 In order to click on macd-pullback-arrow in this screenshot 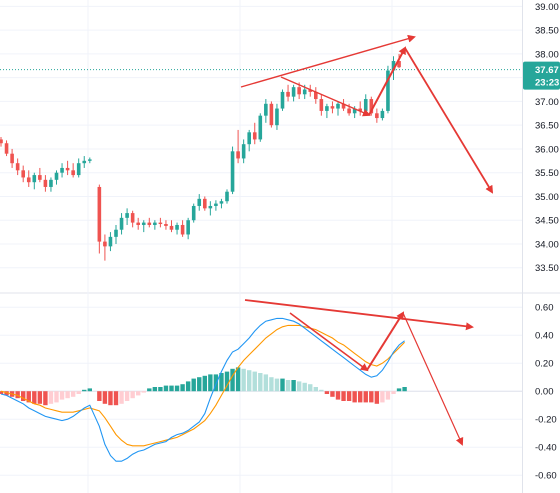, I will do `click(329, 342)`.